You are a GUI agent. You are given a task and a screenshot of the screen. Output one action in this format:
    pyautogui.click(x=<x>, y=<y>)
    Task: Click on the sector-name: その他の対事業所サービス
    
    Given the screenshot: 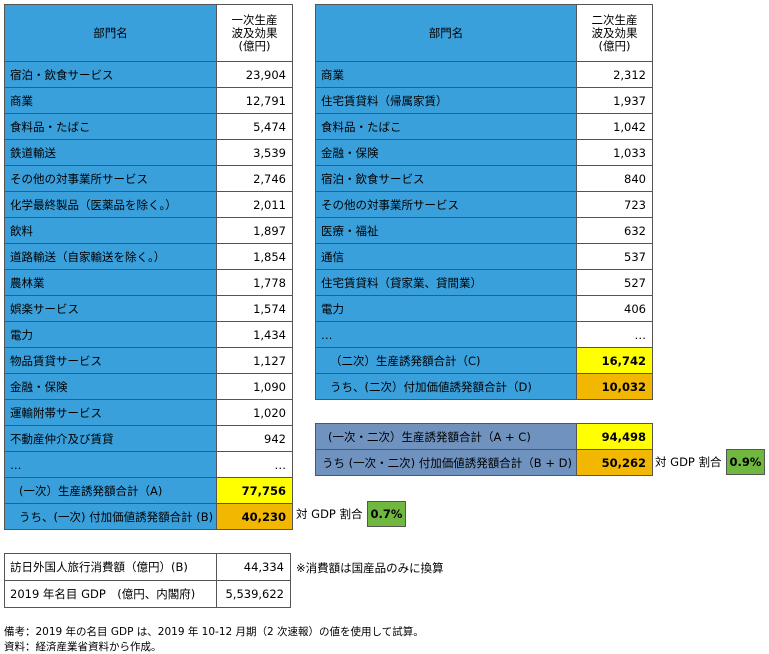 What is the action you would take?
    pyautogui.click(x=110, y=178)
    